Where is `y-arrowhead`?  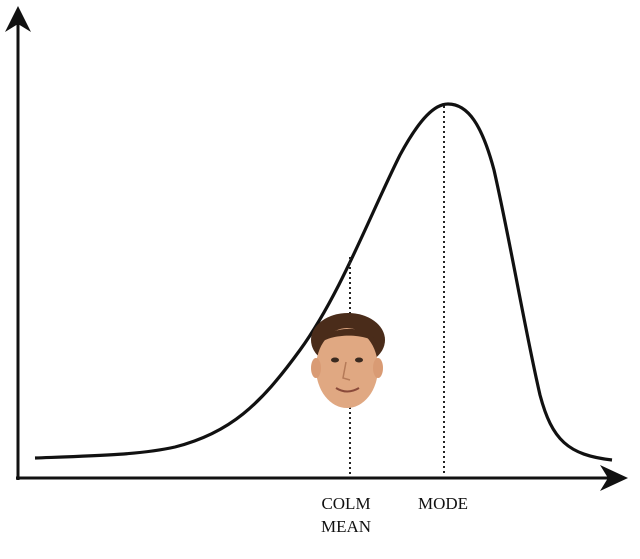
y-arrowhead is located at coordinates (18, 19).